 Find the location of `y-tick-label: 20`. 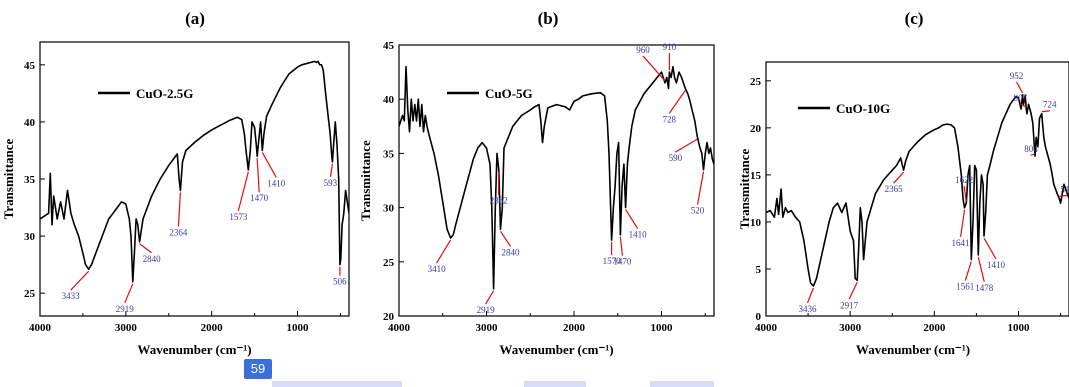

y-tick-label: 20 is located at coordinates (756, 129).